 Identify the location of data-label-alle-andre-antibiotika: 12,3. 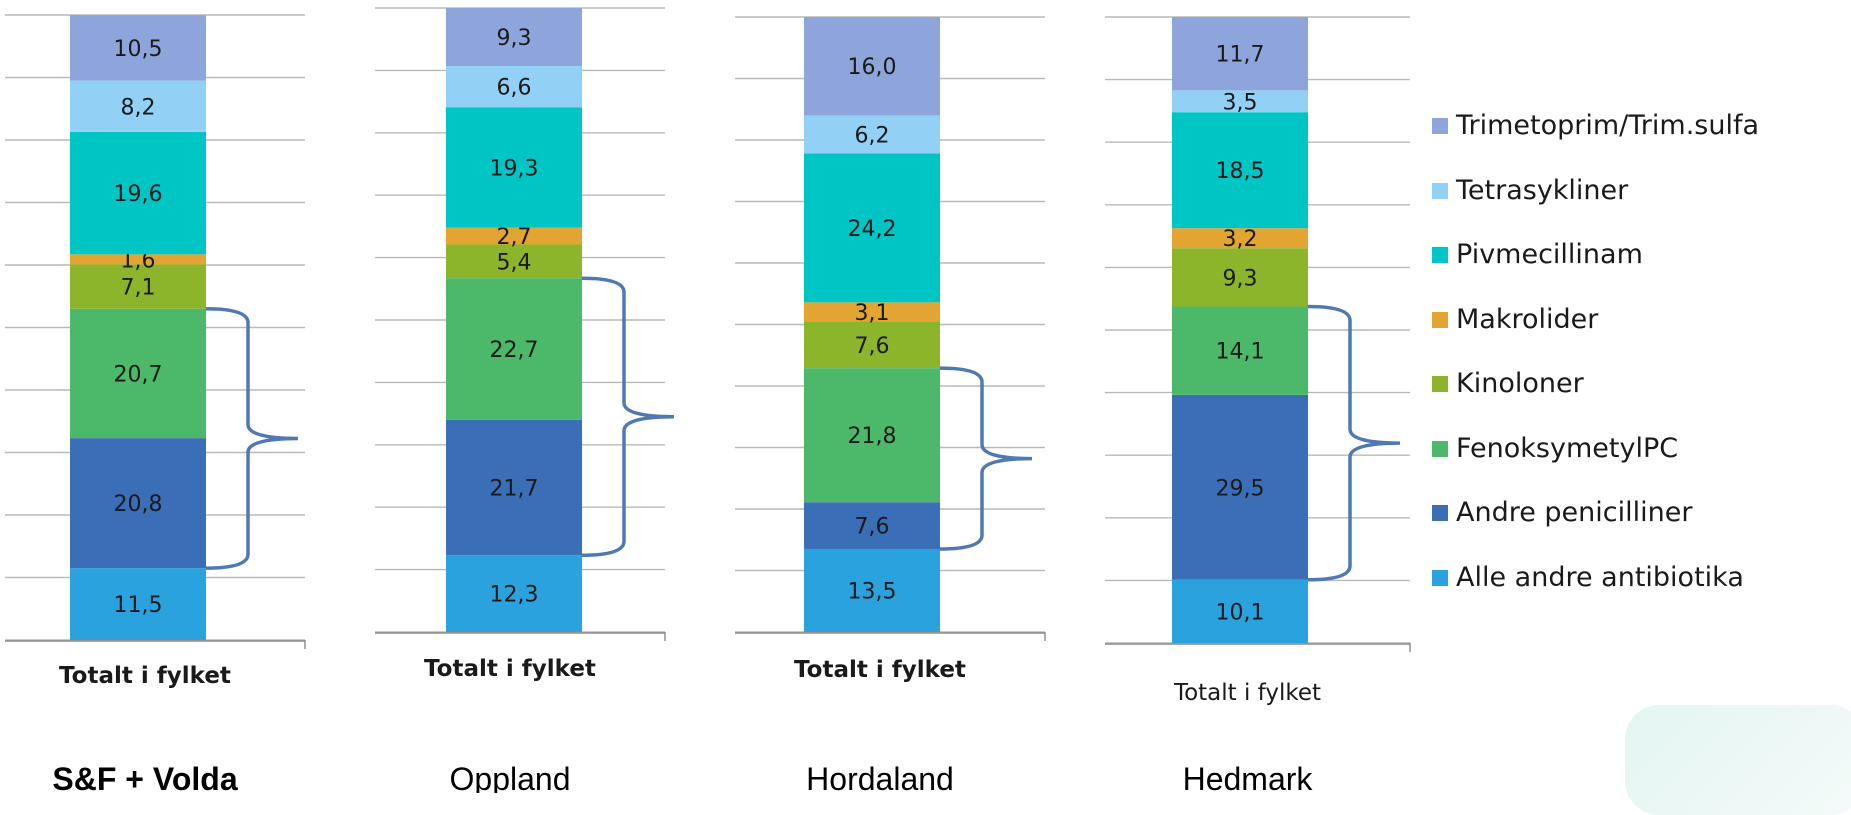
(514, 595).